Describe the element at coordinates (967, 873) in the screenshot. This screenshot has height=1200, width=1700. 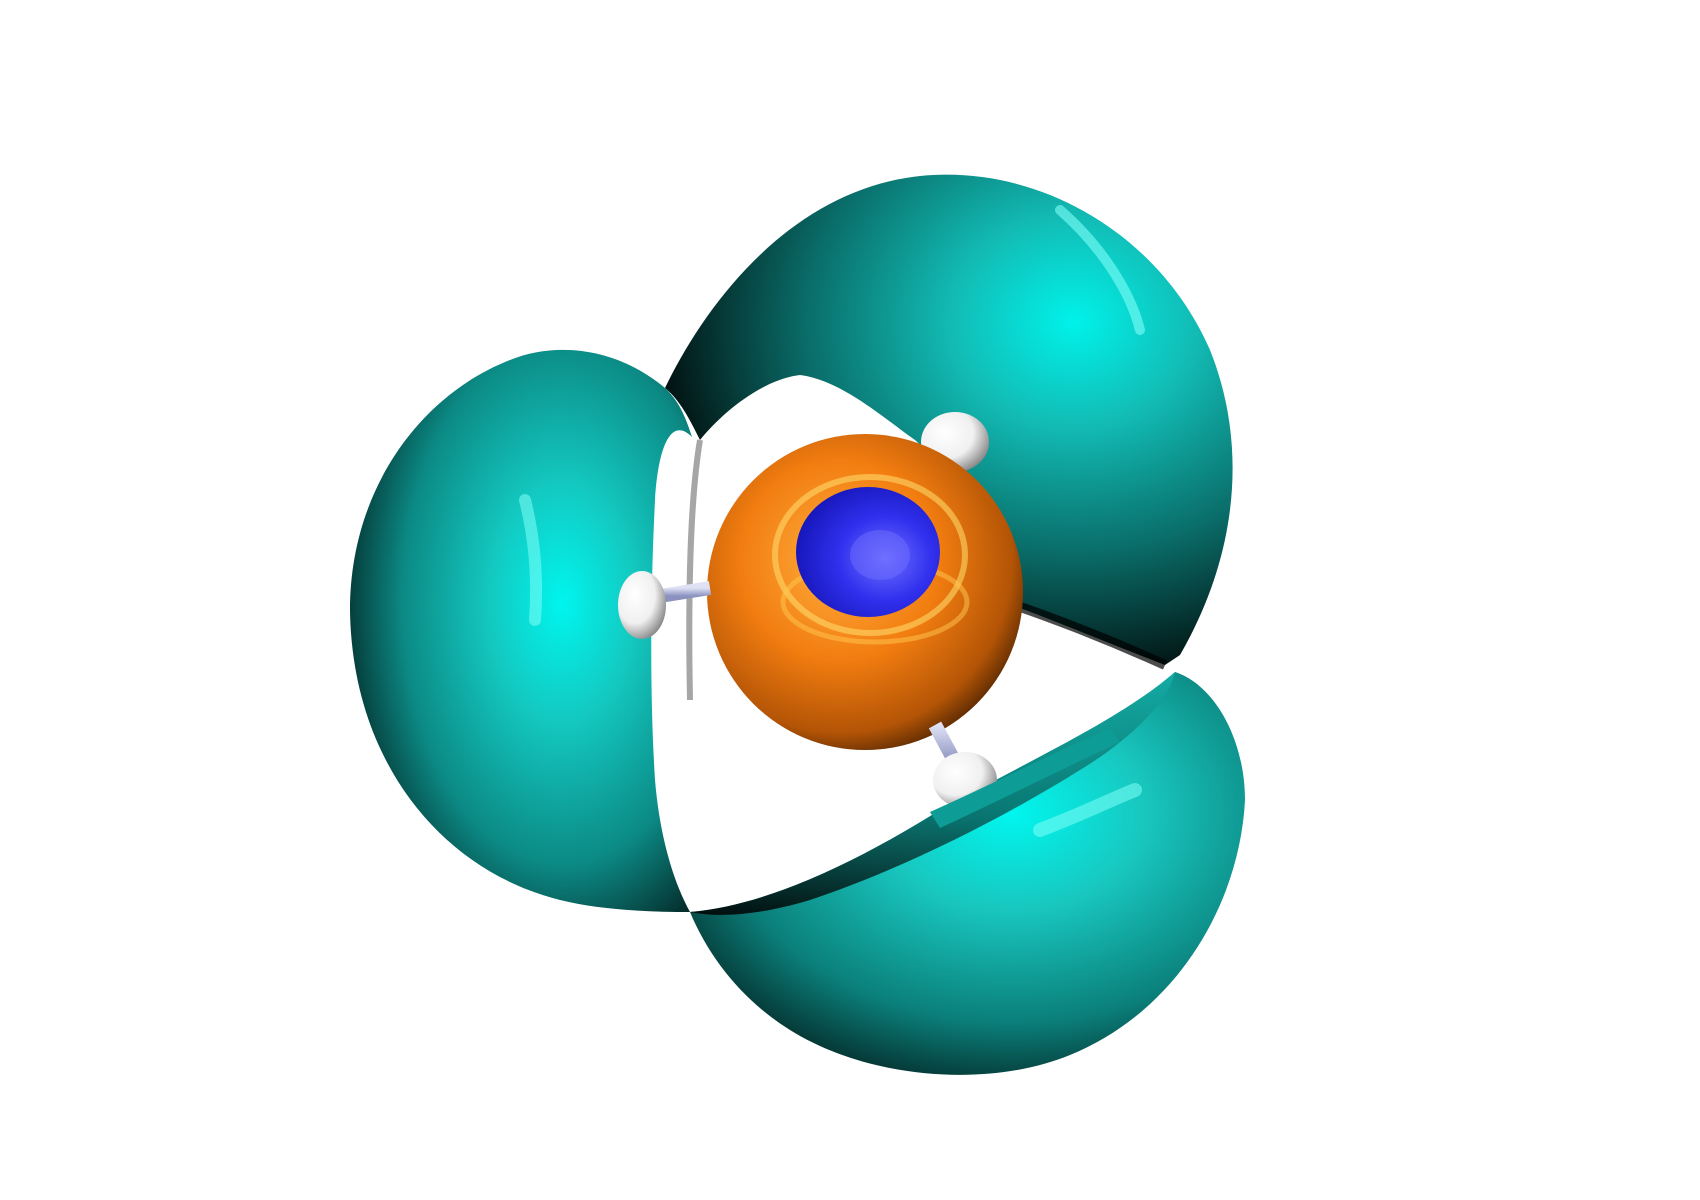
I see `bottom-right-lobe` at that location.